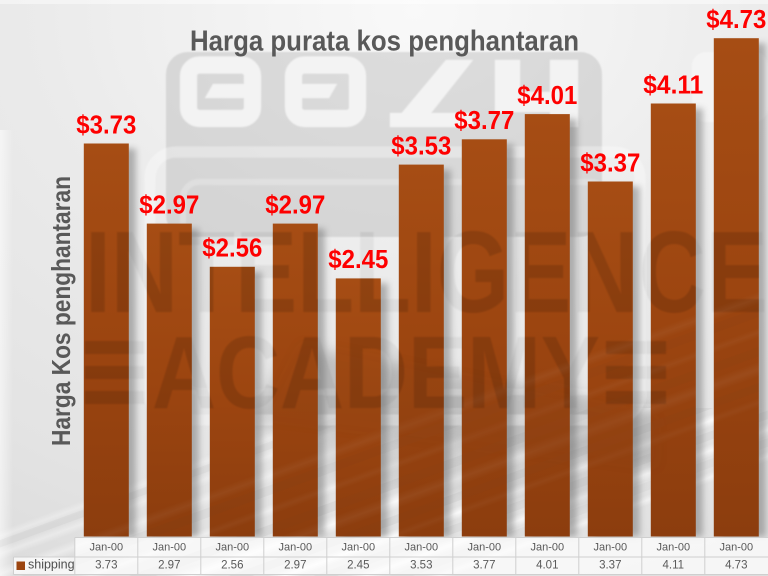 Image resolution: width=768 pixels, height=576 pixels. Describe the element at coordinates (358, 259) in the screenshot. I see `svg-text: $2.45` at that location.